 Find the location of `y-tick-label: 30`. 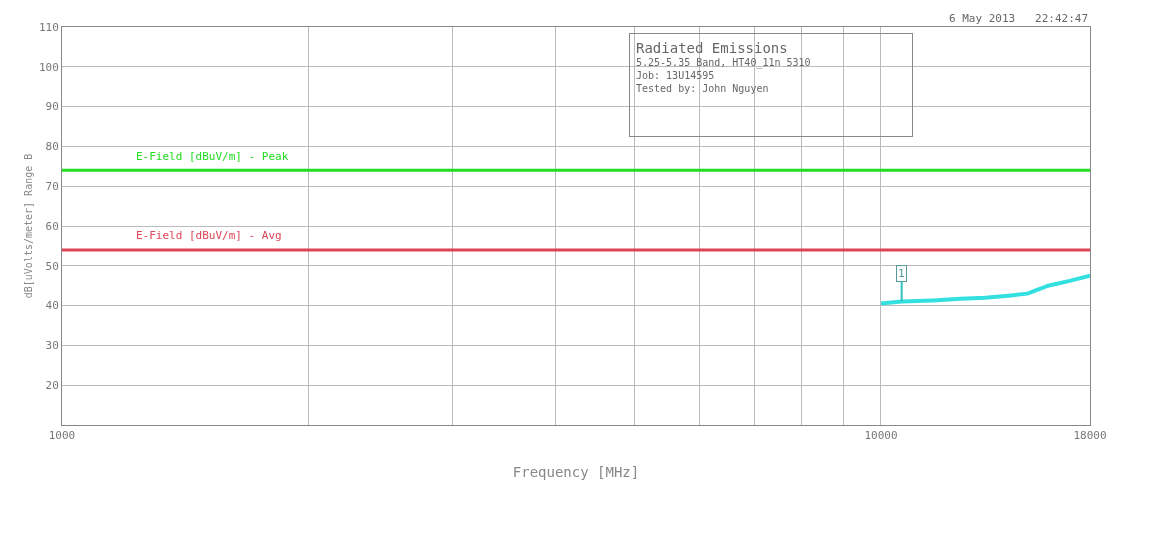

y-tick-label: 30 is located at coordinates (52, 346).